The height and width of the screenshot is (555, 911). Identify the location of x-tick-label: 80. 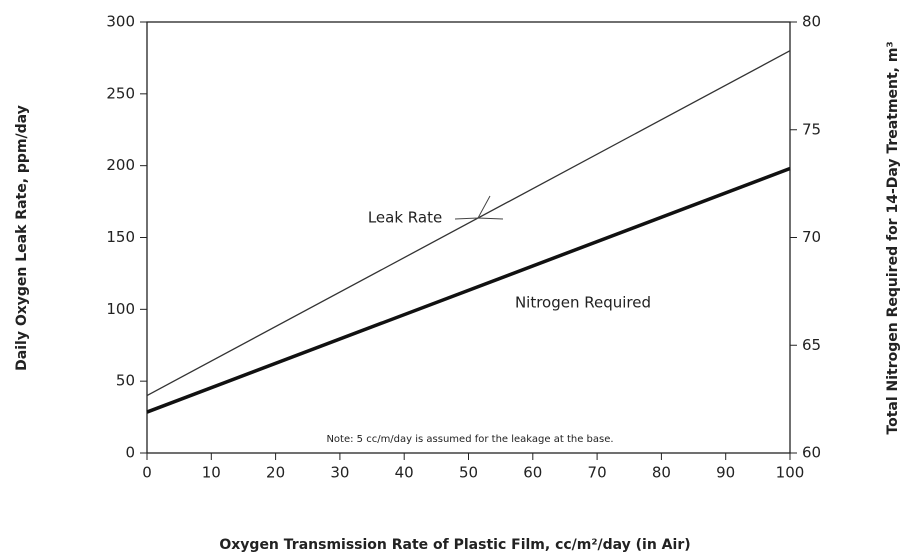
(661, 473).